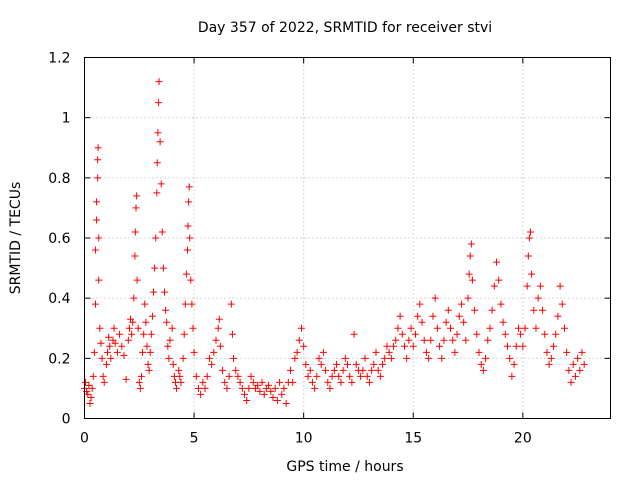 The image size is (640, 485). I want to click on y-axis-label: SRMTID / TECUs, so click(16, 238).